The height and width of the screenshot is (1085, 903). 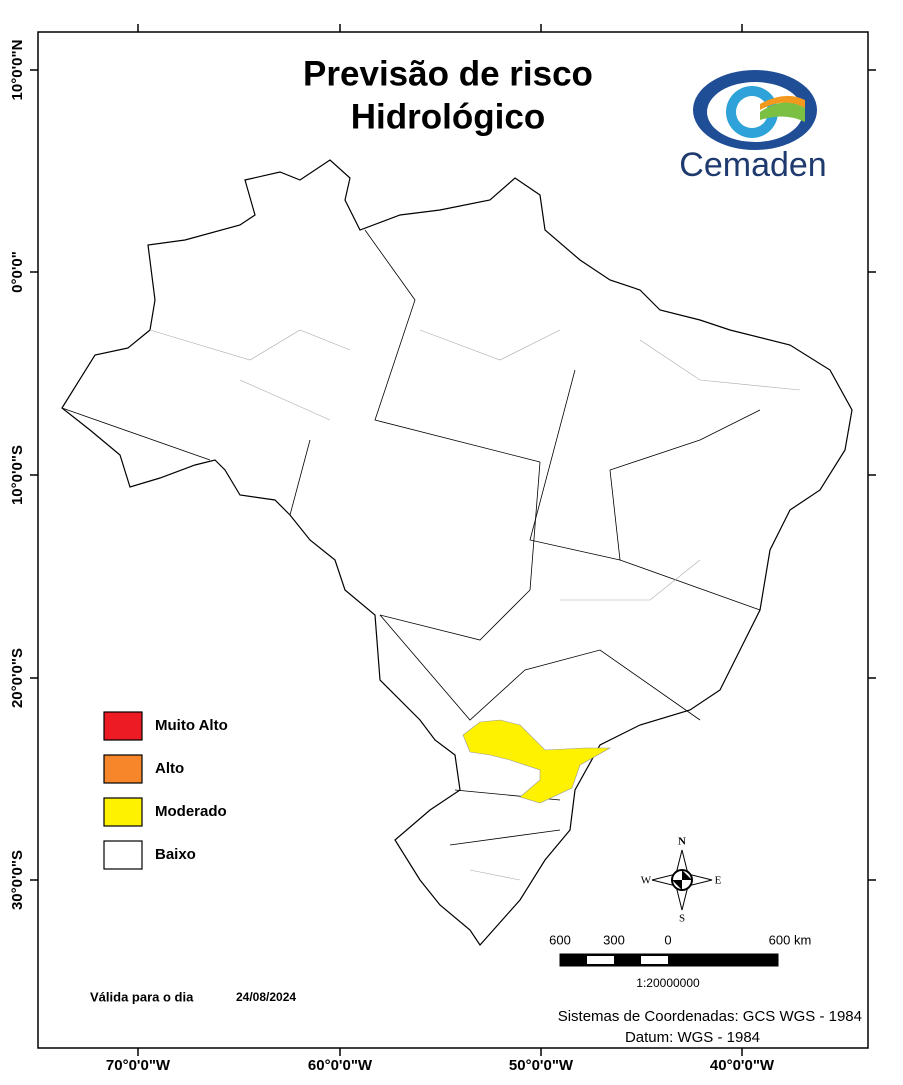 What do you see at coordinates (448, 116) in the screenshot?
I see `title-line: Hidrológico` at bounding box center [448, 116].